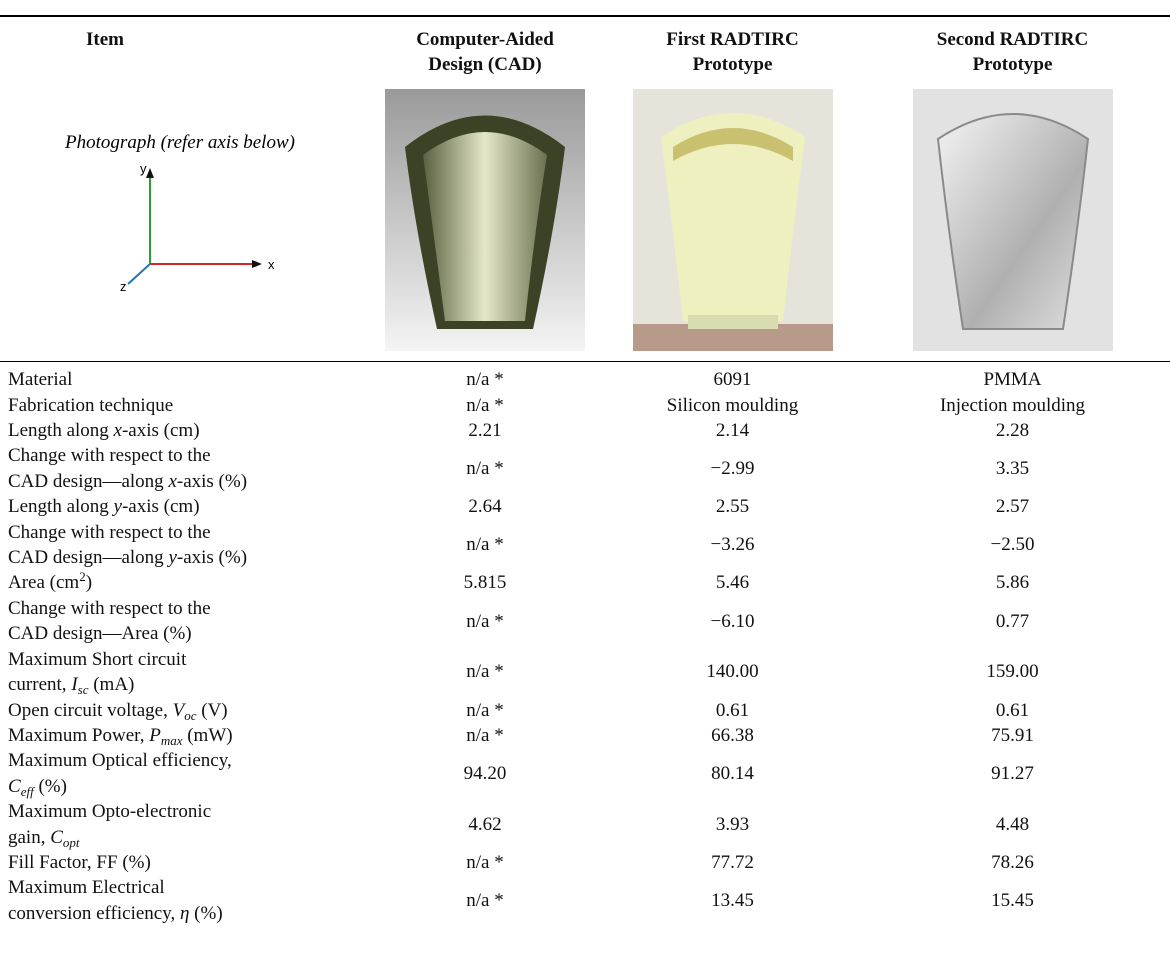  I want to click on cad-image, so click(485, 219).